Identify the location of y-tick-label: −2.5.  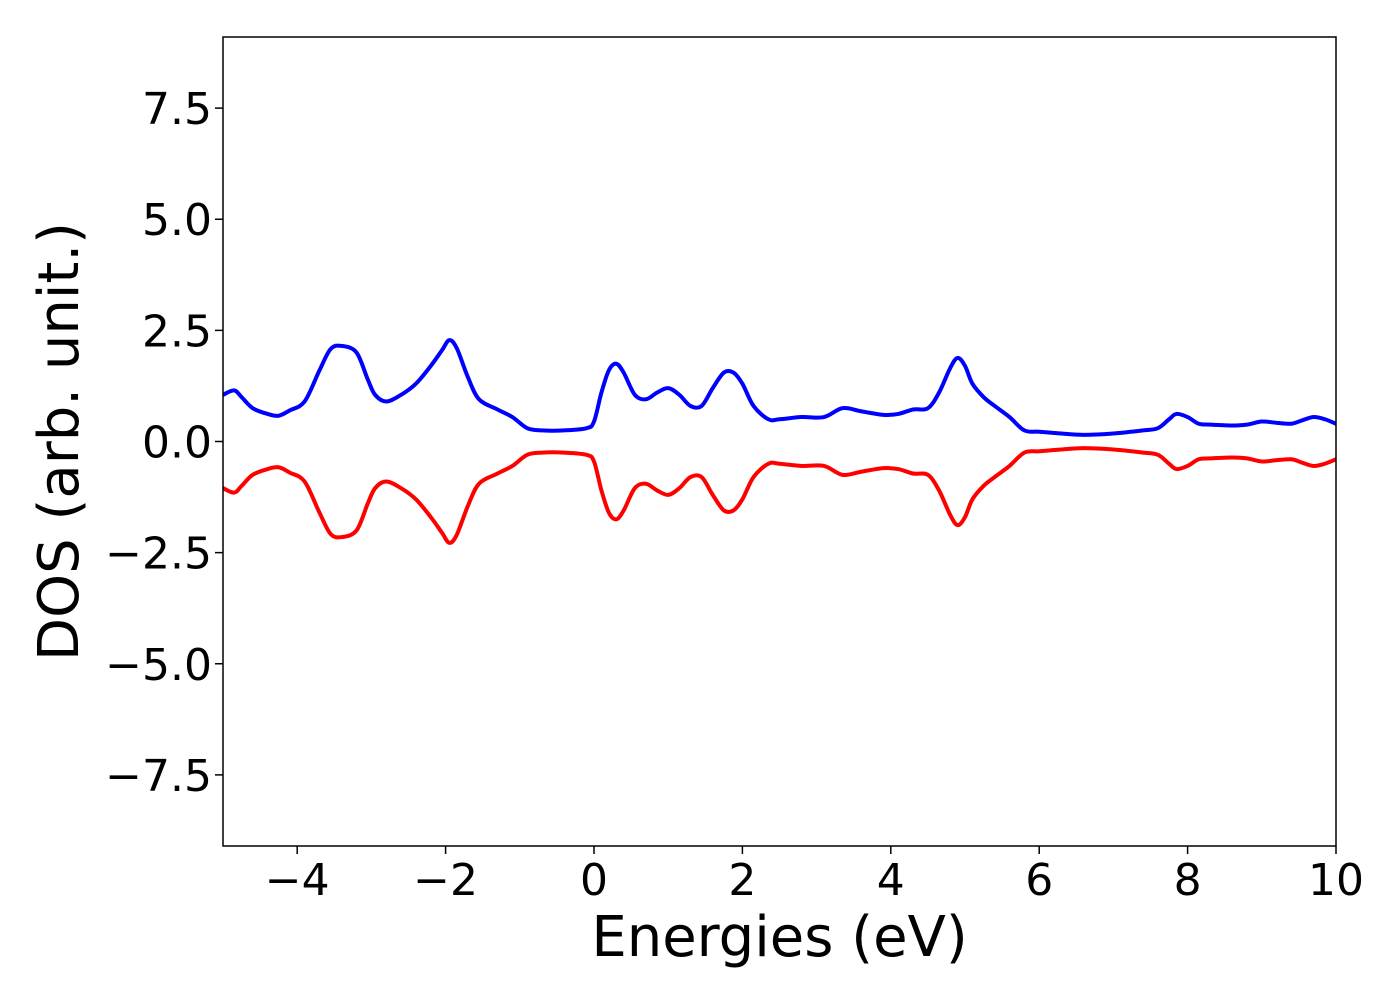
(158, 554).